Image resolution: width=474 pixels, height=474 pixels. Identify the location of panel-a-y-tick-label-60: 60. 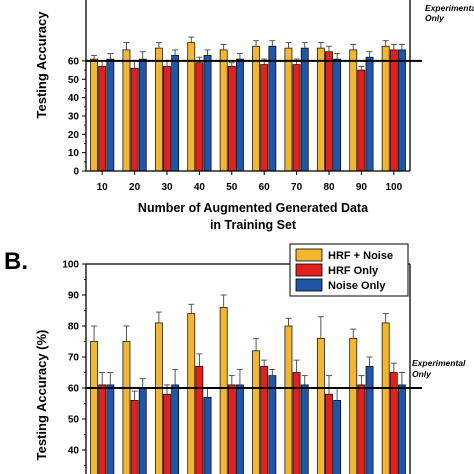
(74, 61).